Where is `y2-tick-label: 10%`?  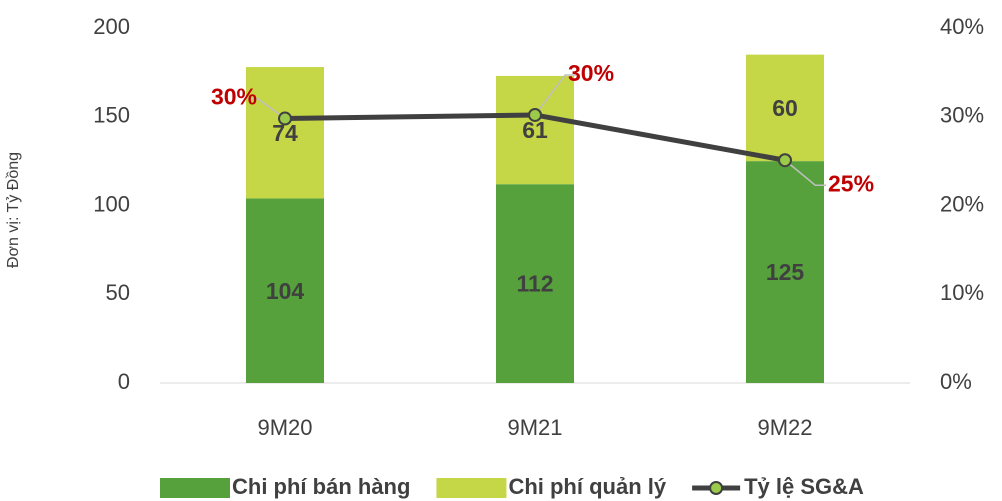 y2-tick-label: 10% is located at coordinates (962, 292).